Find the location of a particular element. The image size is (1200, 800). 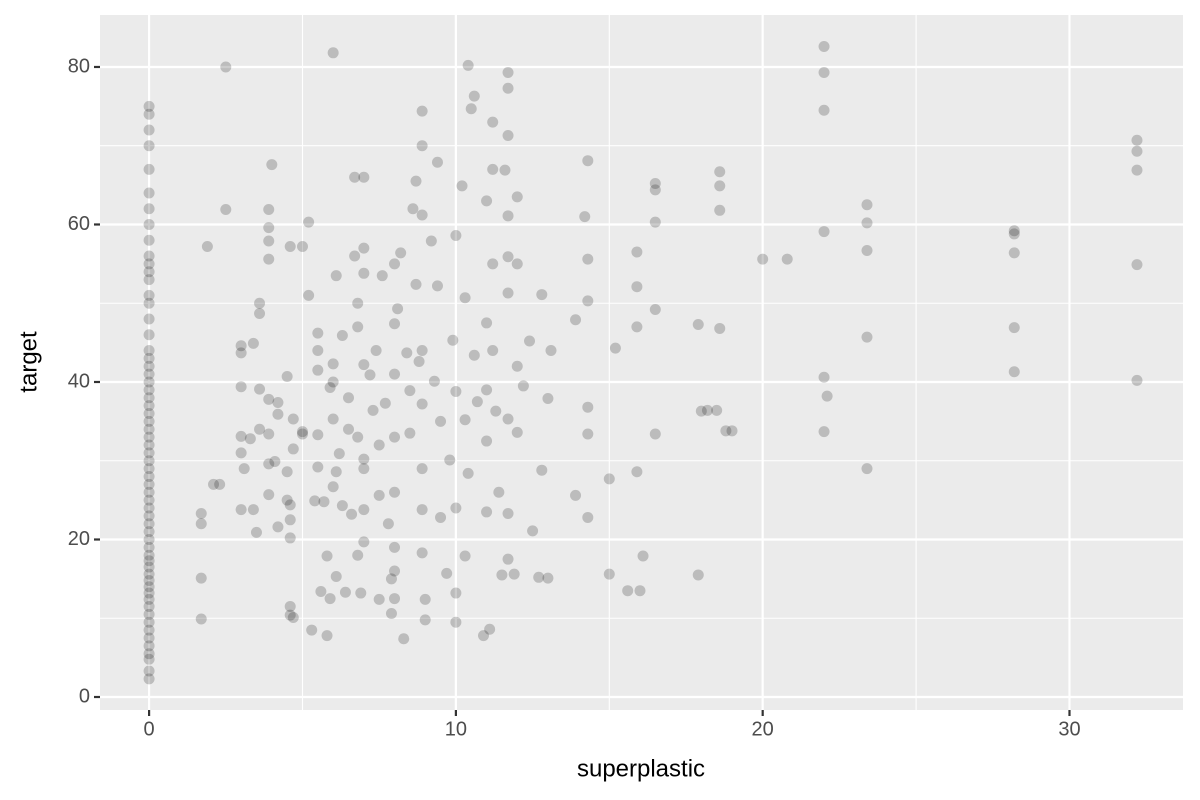

y-tick-label: 20 is located at coordinates (79, 539).